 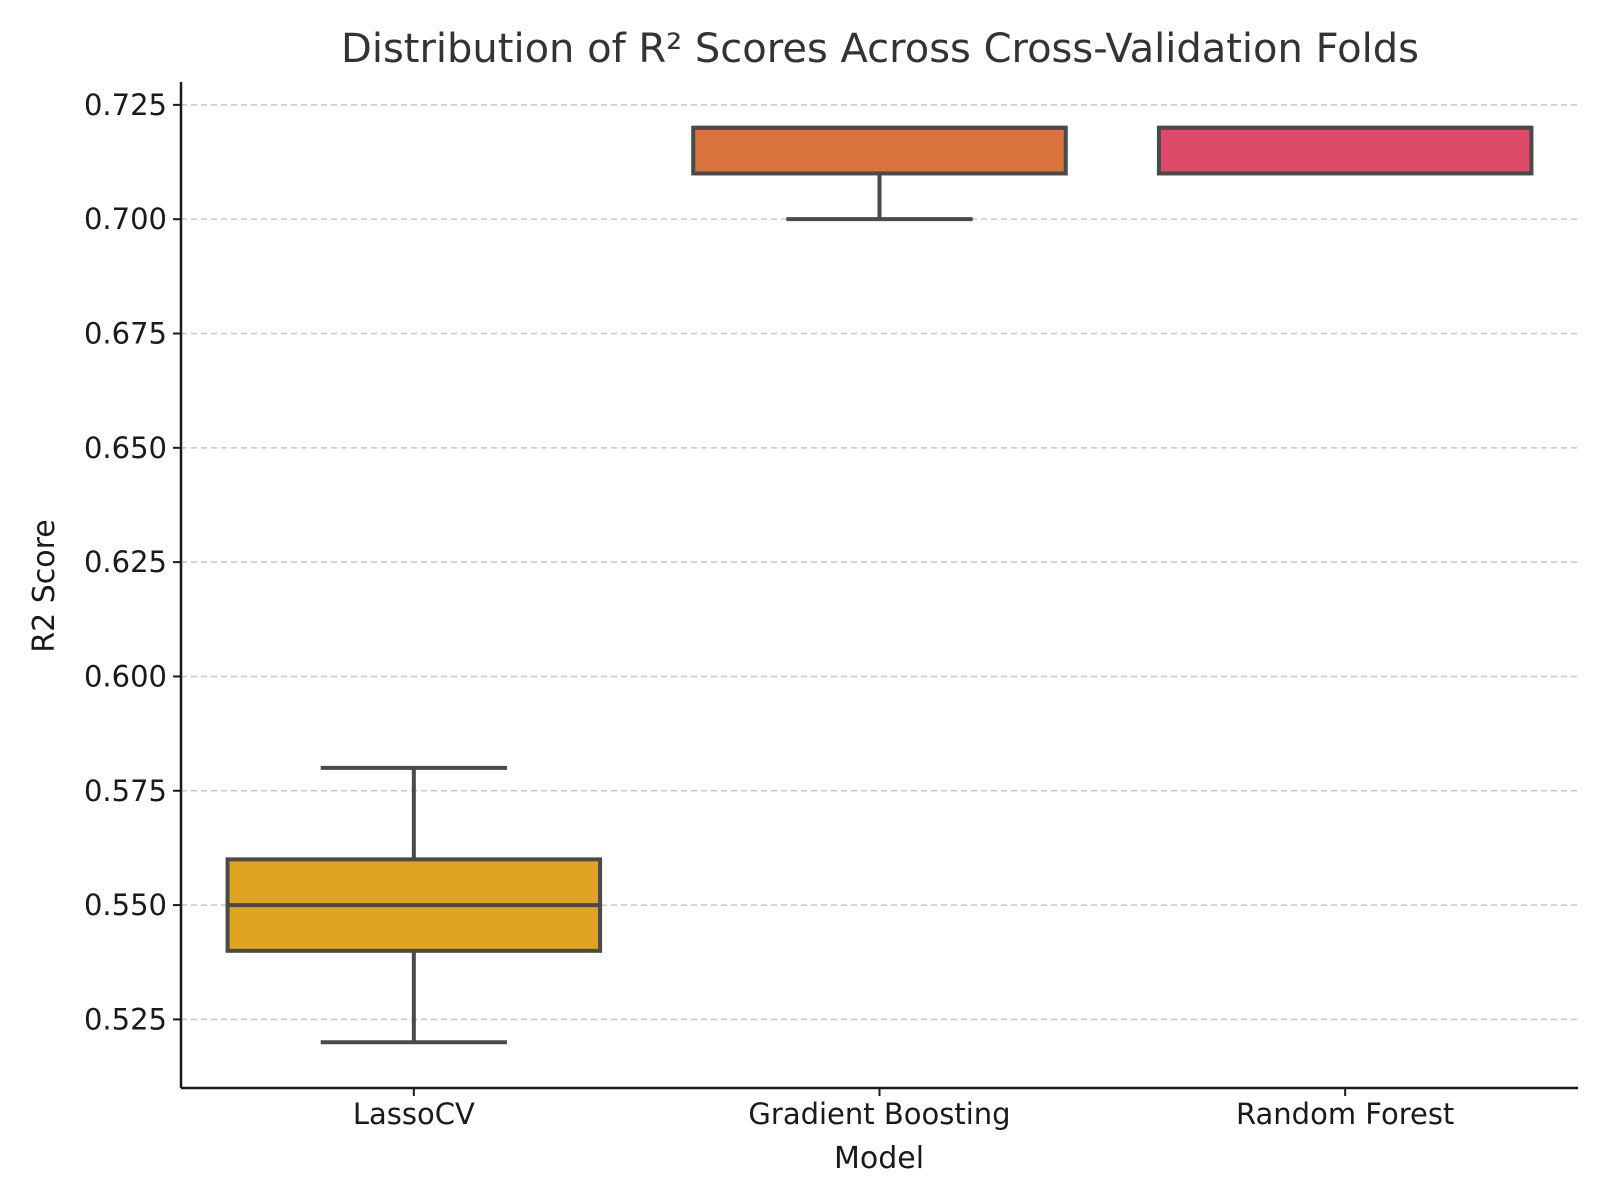 I want to click on x-tick-label: Random Forest, so click(x=1345, y=1114).